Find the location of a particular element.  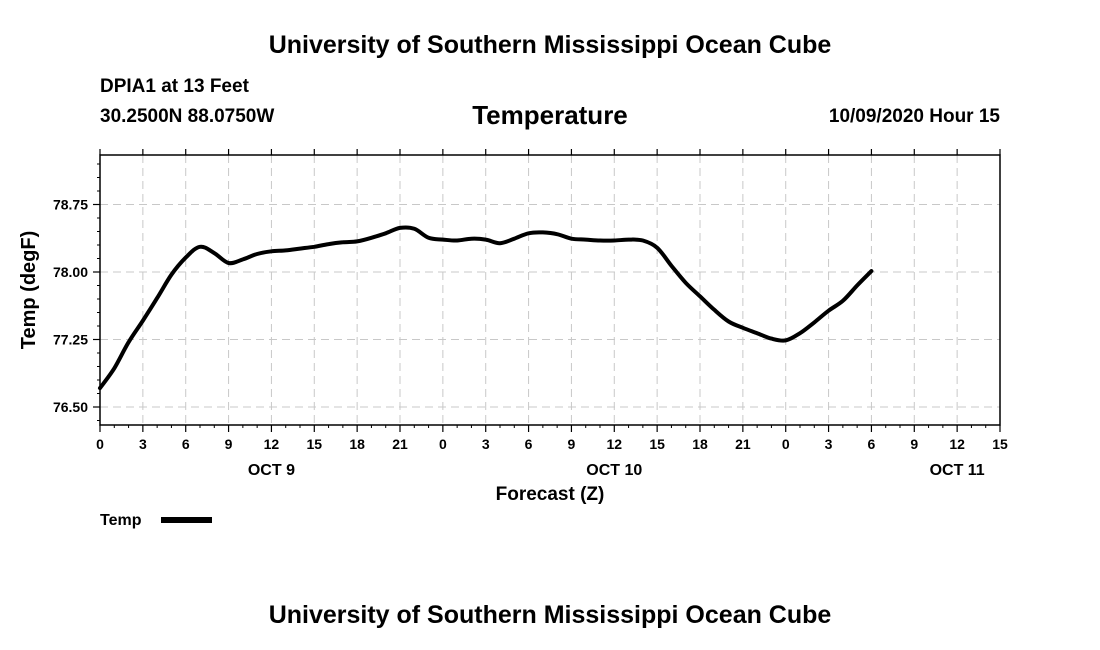

y-tick-label: 77.25 is located at coordinates (70, 340).